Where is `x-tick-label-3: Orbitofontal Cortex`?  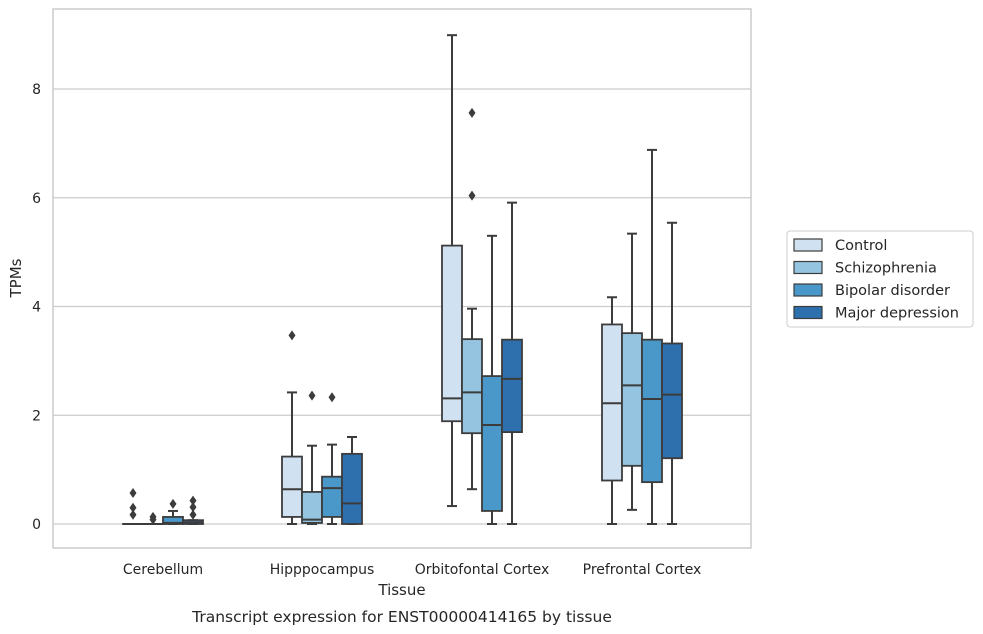 x-tick-label-3: Orbitofontal Cortex is located at coordinates (482, 570).